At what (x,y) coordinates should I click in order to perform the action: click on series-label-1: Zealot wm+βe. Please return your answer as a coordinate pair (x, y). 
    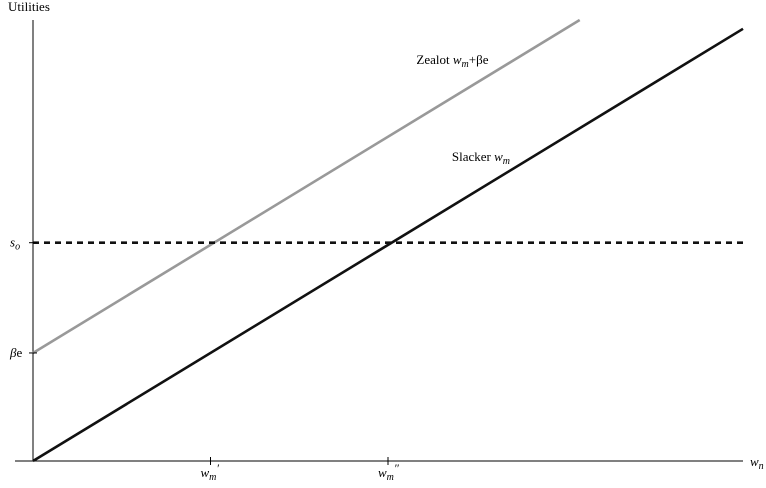
    Looking at the image, I should click on (452, 61).